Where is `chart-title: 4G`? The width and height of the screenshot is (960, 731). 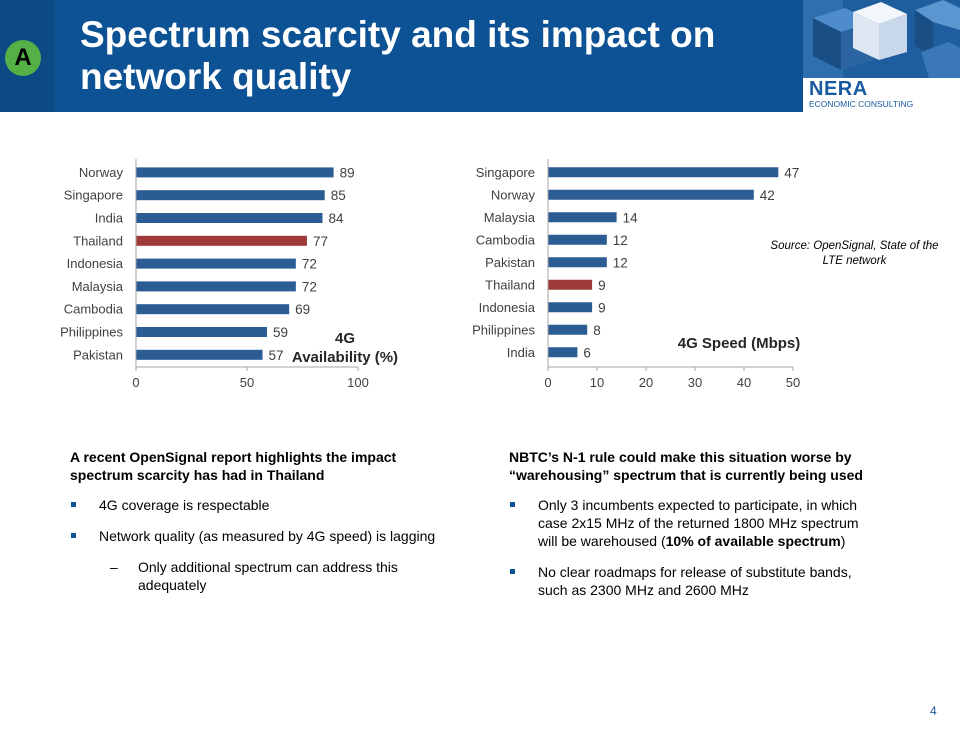 chart-title: 4G is located at coordinates (345, 338).